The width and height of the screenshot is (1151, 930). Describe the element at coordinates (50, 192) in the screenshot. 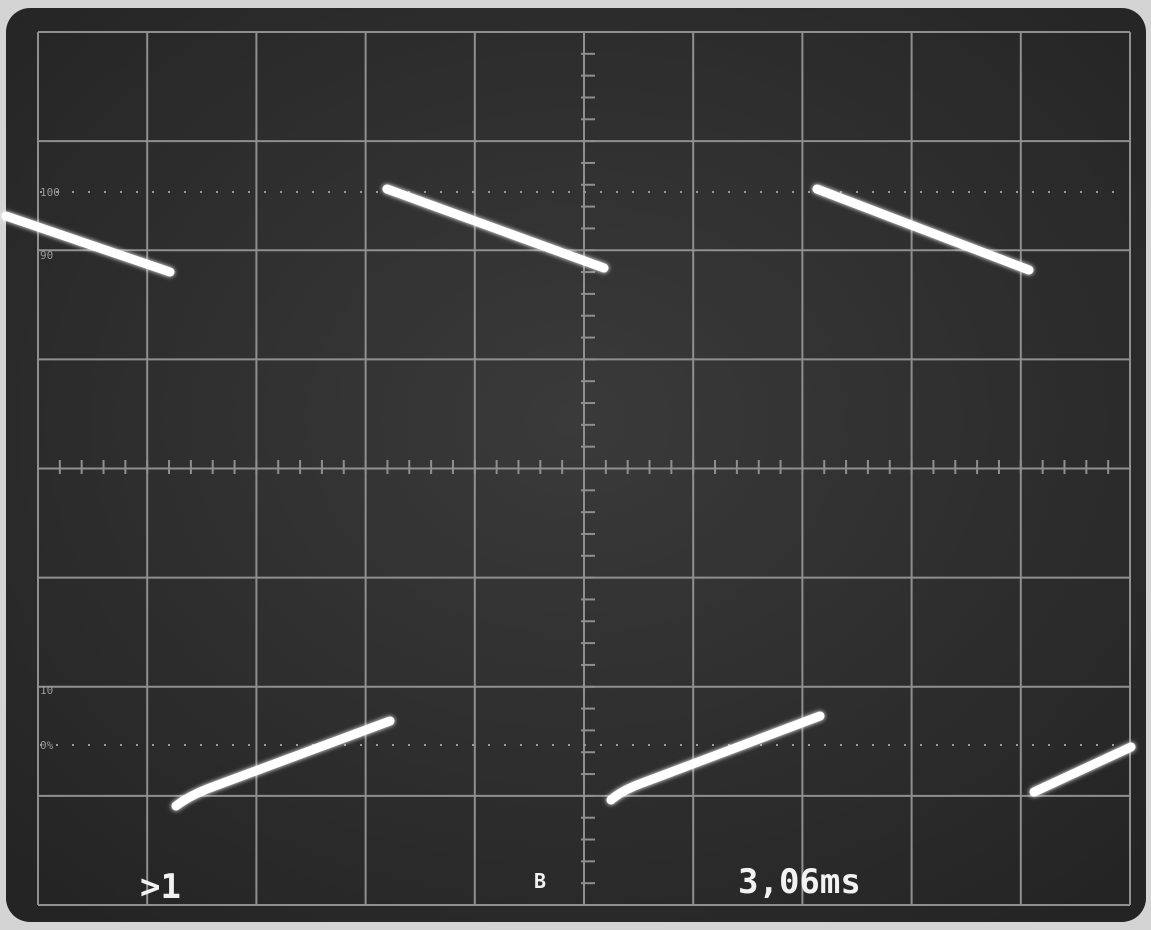

I see `grat-label: 100` at that location.